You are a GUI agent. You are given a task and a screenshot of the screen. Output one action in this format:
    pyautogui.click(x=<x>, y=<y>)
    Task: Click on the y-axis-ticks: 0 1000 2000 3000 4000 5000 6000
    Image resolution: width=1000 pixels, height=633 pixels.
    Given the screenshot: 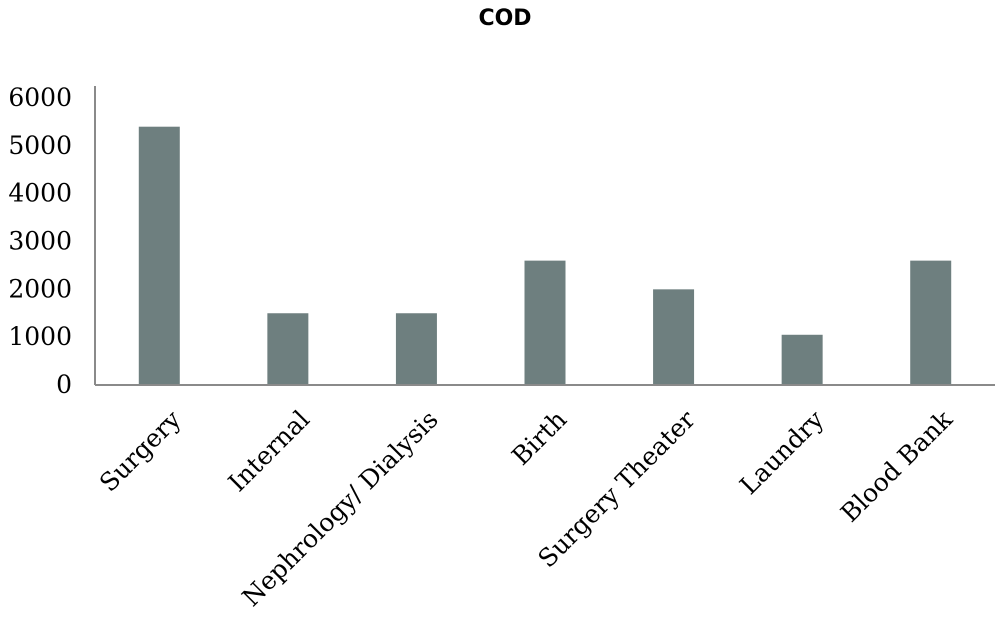 What is the action you would take?
    pyautogui.click(x=40, y=241)
    